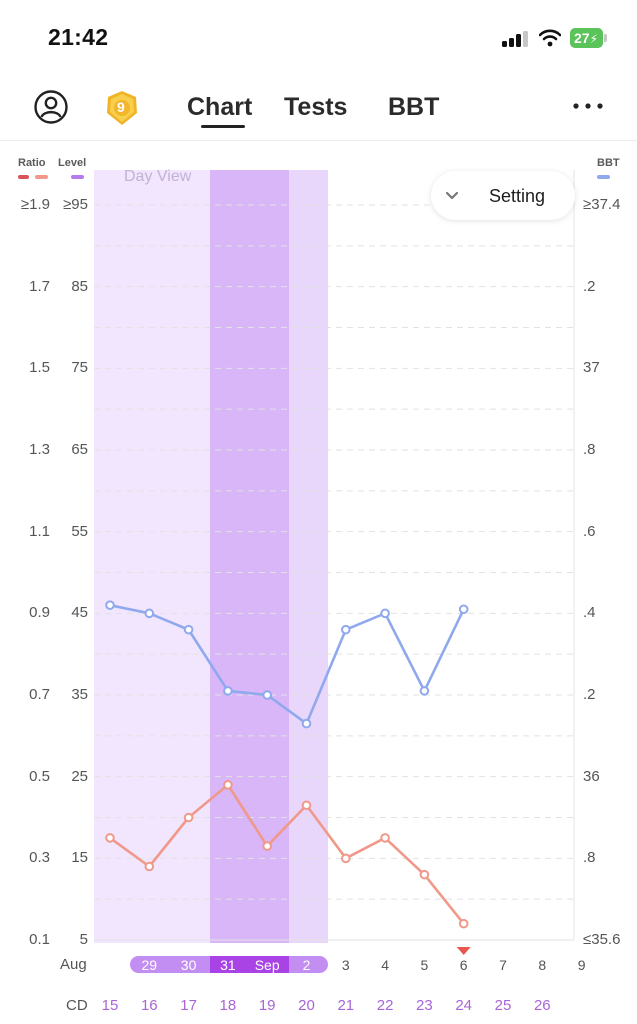 Image resolution: width=637 pixels, height=1024 pixels. What do you see at coordinates (345, 965) in the screenshot?
I see `date-label: 3` at bounding box center [345, 965].